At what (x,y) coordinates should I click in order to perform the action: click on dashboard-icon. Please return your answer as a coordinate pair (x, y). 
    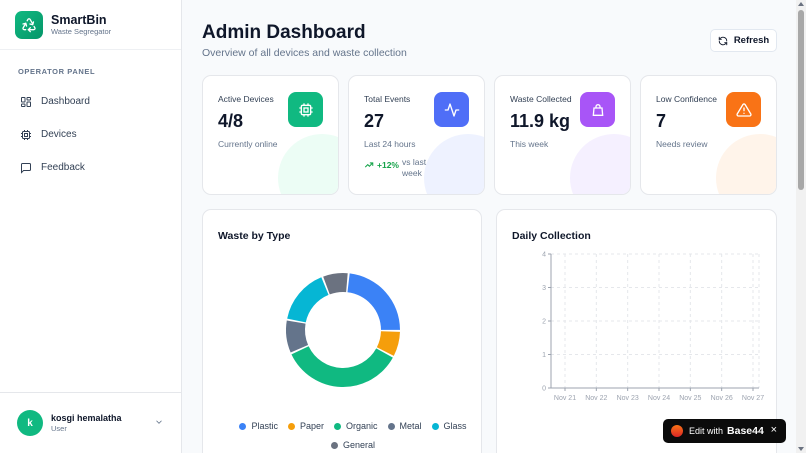
    Looking at the image, I should click on (26, 101).